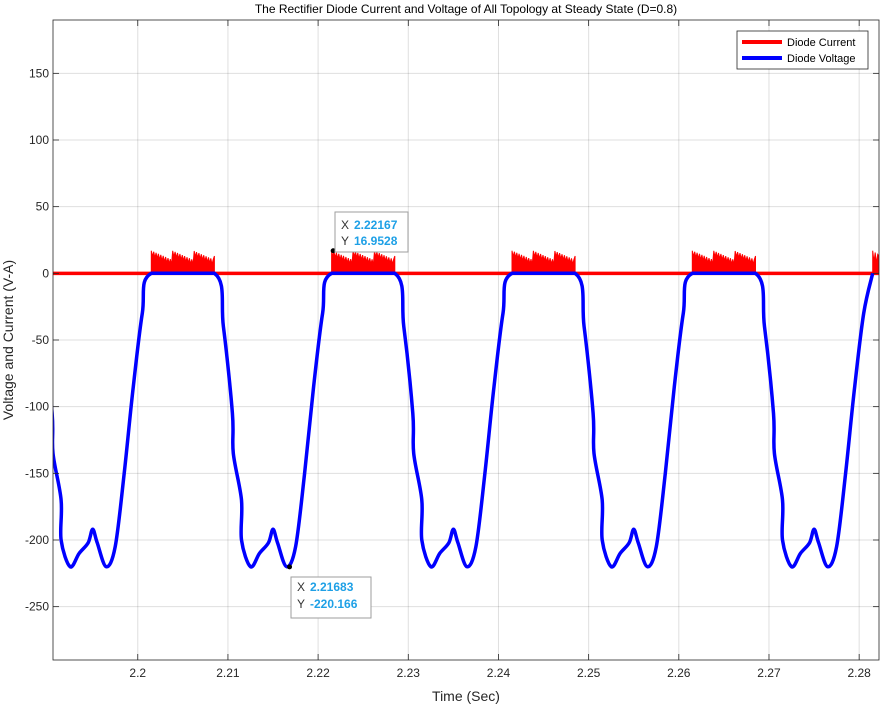 Image resolution: width=891 pixels, height=710 pixels. I want to click on datatip-1-box, so click(371, 232).